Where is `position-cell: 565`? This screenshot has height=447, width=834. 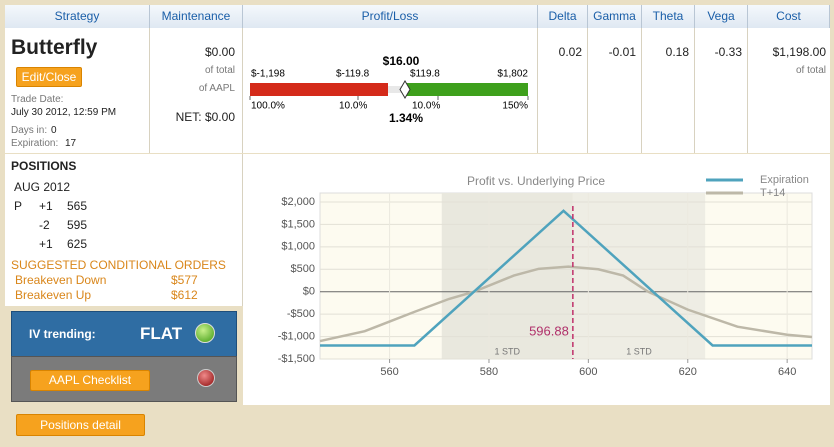
position-cell: 565 is located at coordinates (77, 206).